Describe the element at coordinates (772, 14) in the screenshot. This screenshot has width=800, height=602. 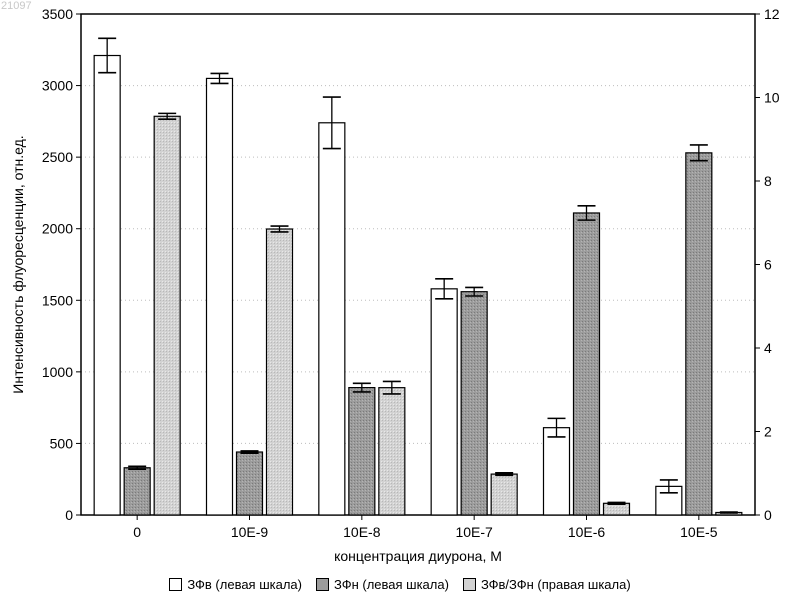
I see `right-tick-label-6: 12` at that location.